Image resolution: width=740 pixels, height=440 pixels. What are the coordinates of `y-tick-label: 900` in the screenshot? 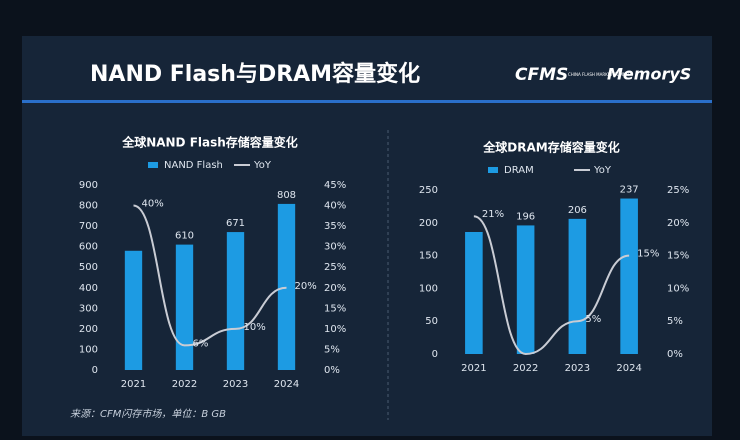 It's located at (88, 185).